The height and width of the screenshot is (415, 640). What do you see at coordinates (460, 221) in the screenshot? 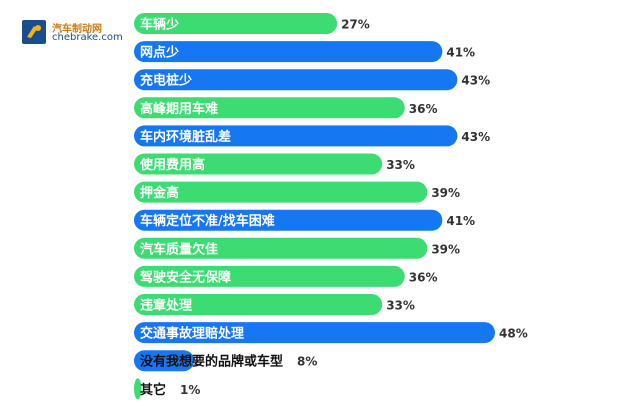
I see `value-label-7: 41%` at bounding box center [460, 221].